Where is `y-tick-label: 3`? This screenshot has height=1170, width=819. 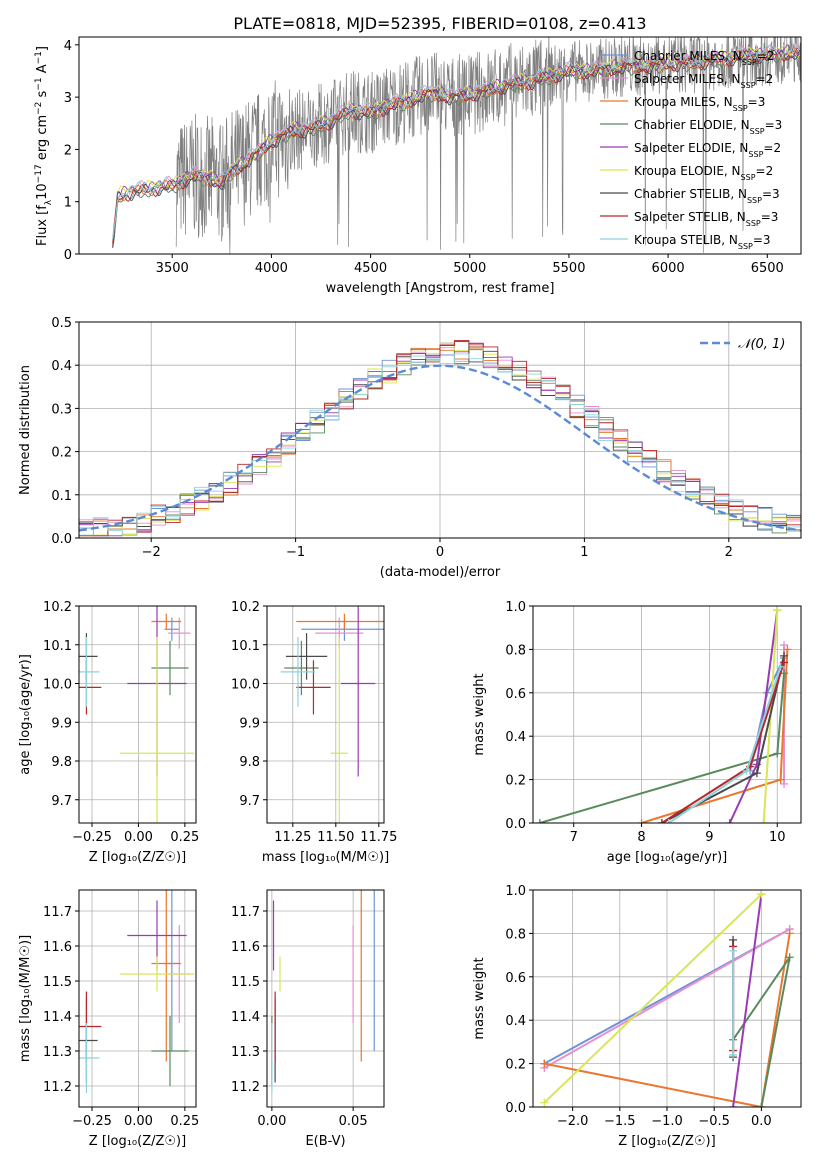
y-tick-label: 3 is located at coordinates (68, 98).